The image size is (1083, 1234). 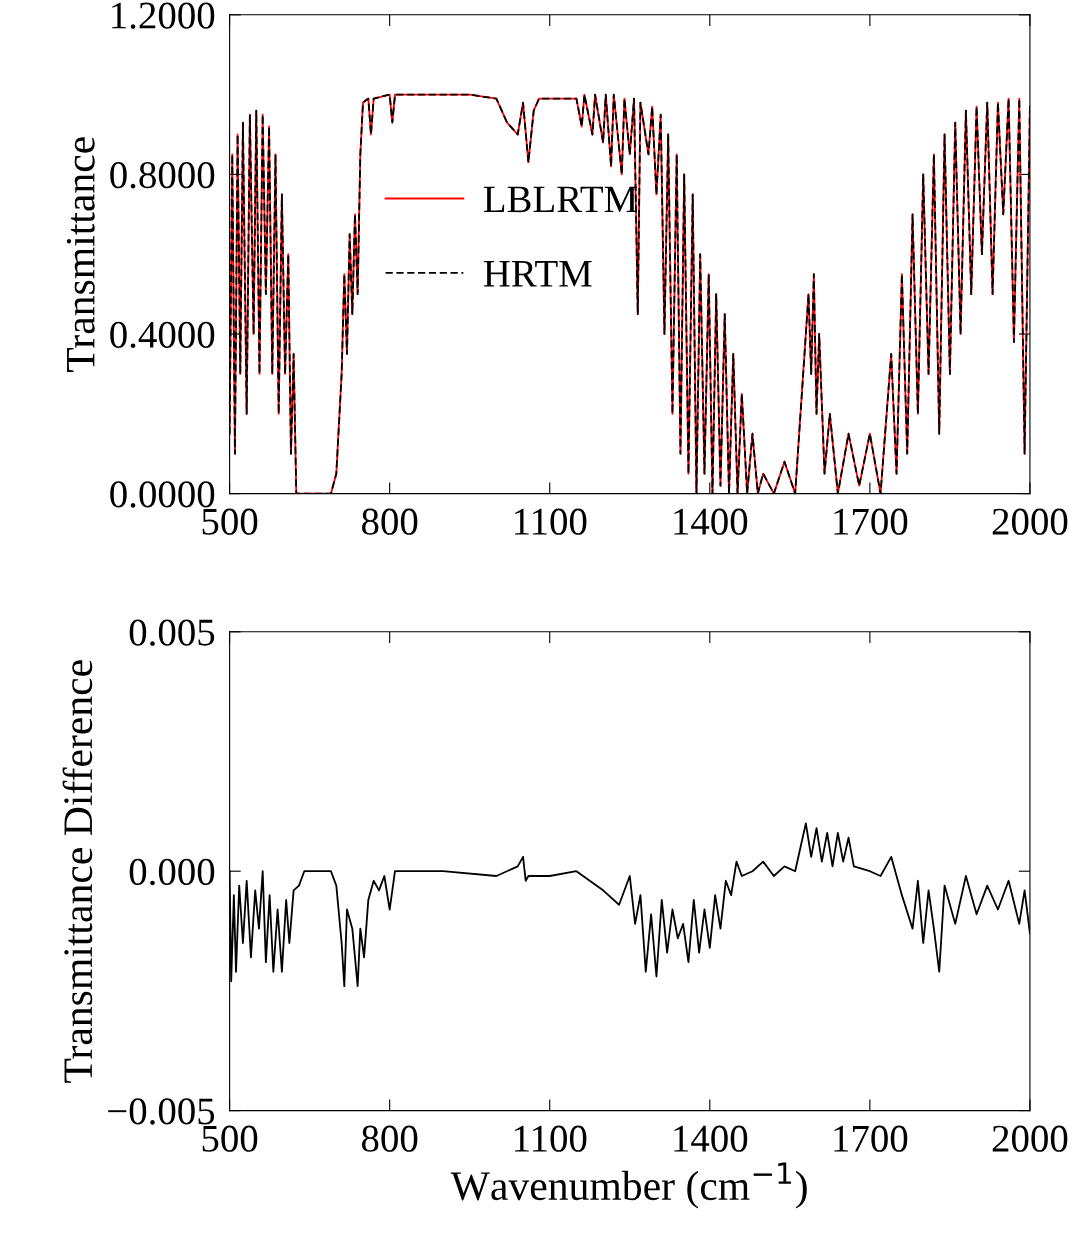 What do you see at coordinates (172, 872) in the screenshot?
I see `y-tick-label: 0.000` at bounding box center [172, 872].